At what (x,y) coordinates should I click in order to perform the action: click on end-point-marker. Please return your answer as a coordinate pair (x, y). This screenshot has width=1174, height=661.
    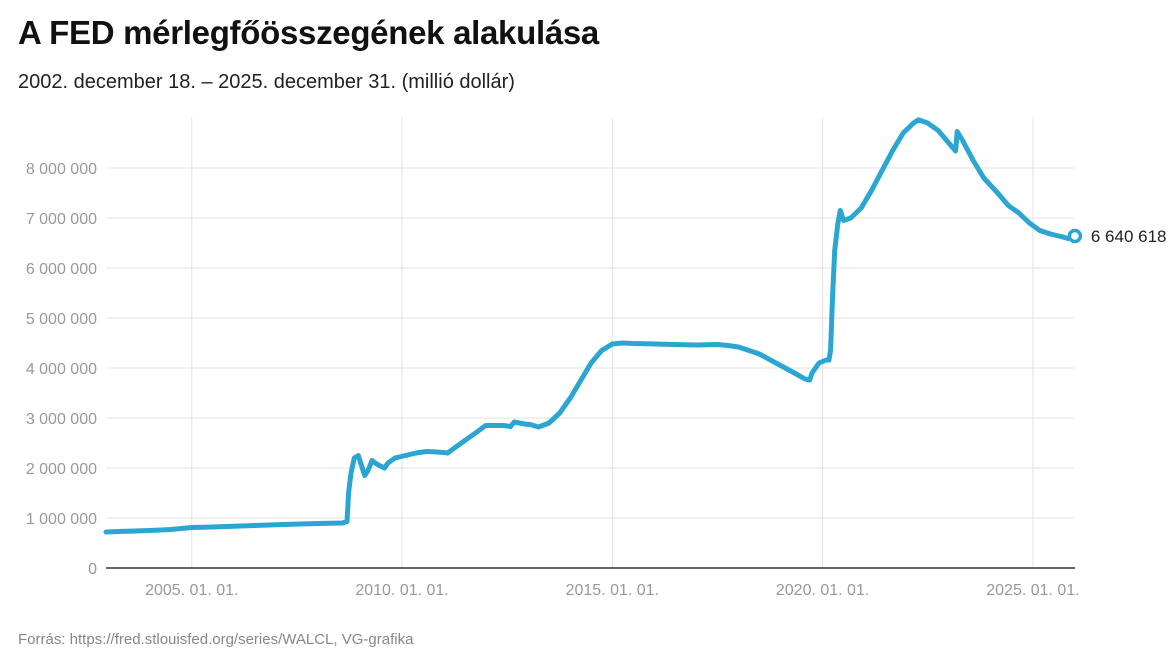
    Looking at the image, I should click on (1075, 236).